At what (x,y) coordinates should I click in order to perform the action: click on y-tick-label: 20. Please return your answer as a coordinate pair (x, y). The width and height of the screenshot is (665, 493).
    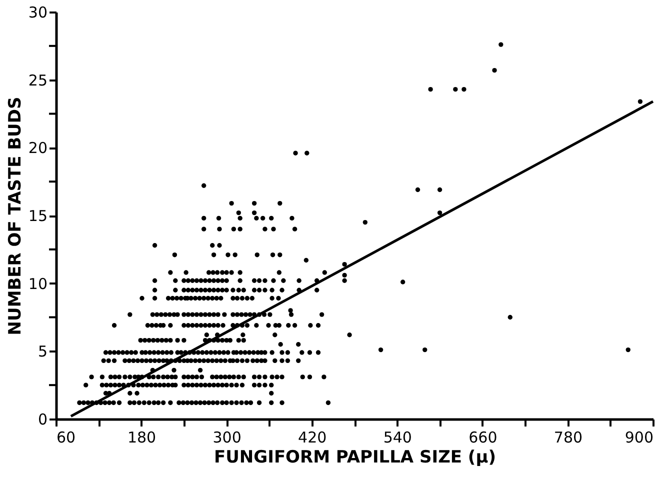
    Looking at the image, I should click on (38, 148).